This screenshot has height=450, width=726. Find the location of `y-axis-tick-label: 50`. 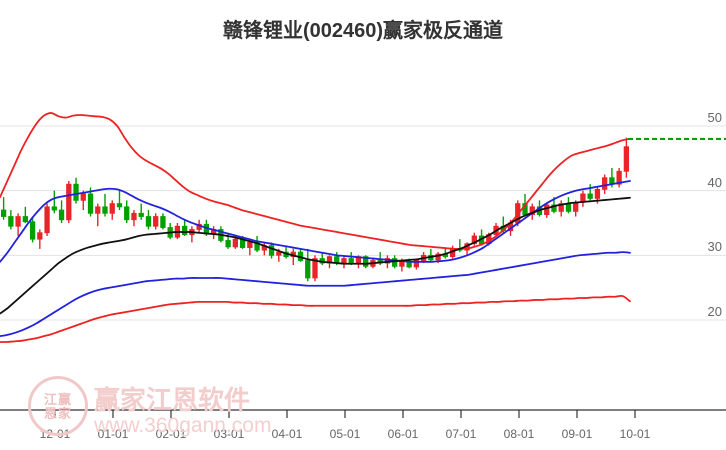

y-axis-tick-label: 50 is located at coordinates (714, 117).